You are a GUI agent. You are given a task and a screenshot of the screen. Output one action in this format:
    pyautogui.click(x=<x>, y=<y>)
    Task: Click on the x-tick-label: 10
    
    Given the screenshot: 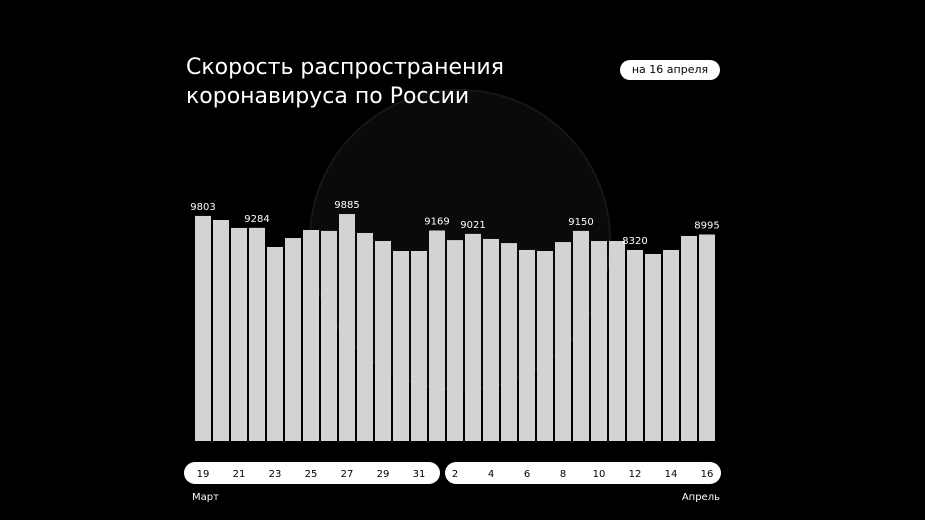 What is the action you would take?
    pyautogui.click(x=599, y=474)
    